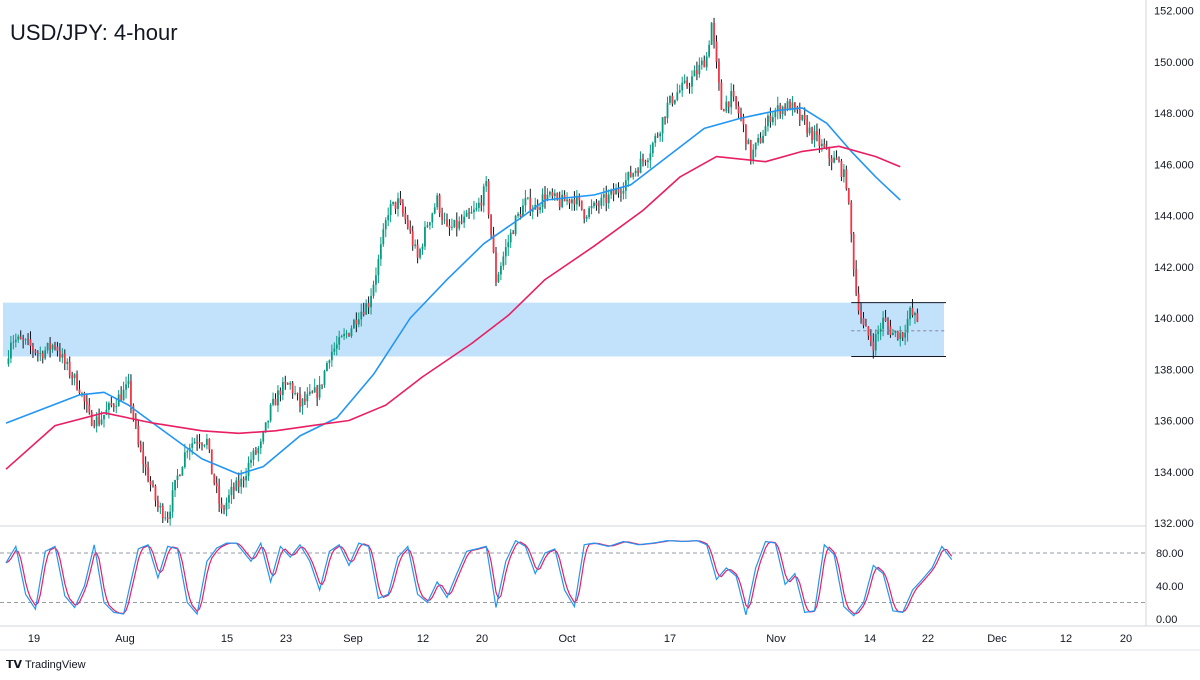 The width and height of the screenshot is (1200, 680). Describe the element at coordinates (1174, 370) in the screenshot. I see `price-tick-label: 138.000` at that location.